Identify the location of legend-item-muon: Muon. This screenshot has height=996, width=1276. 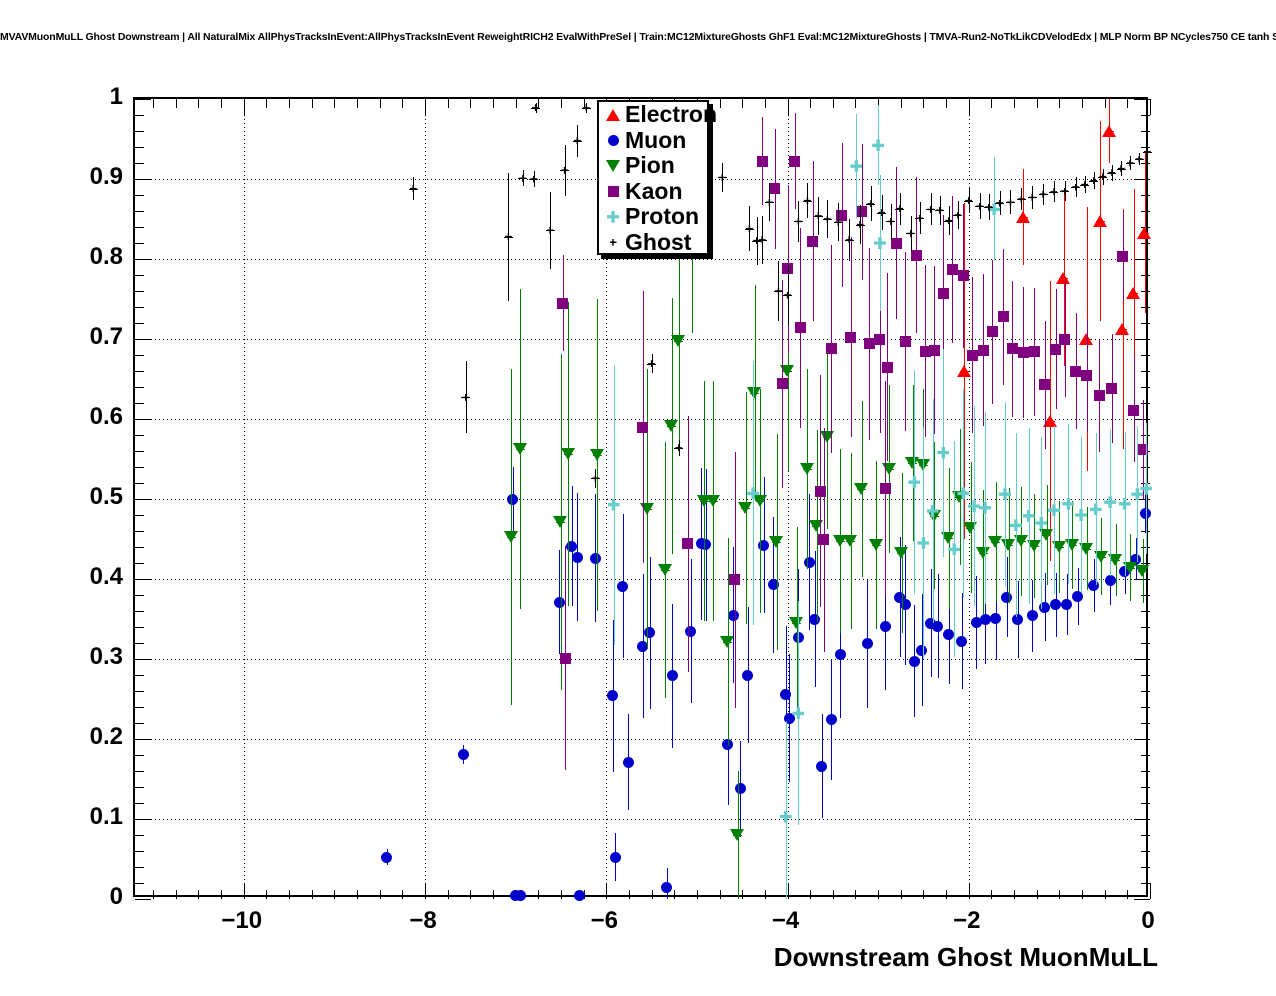
(653, 141).